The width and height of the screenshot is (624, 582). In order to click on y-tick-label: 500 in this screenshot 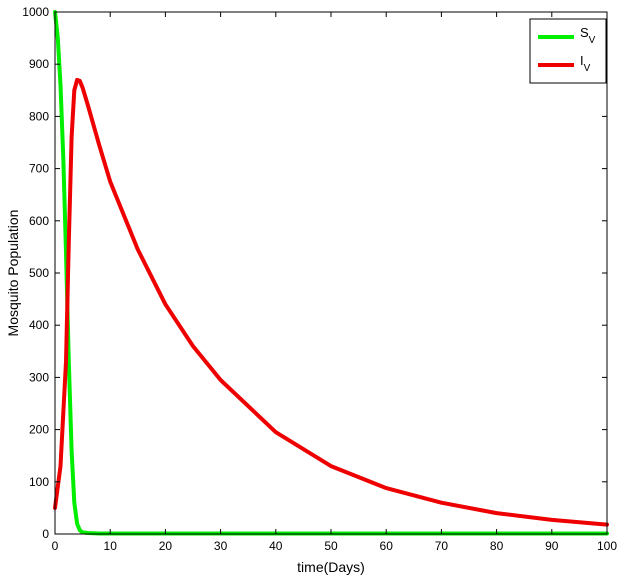, I will do `click(39, 273)`.